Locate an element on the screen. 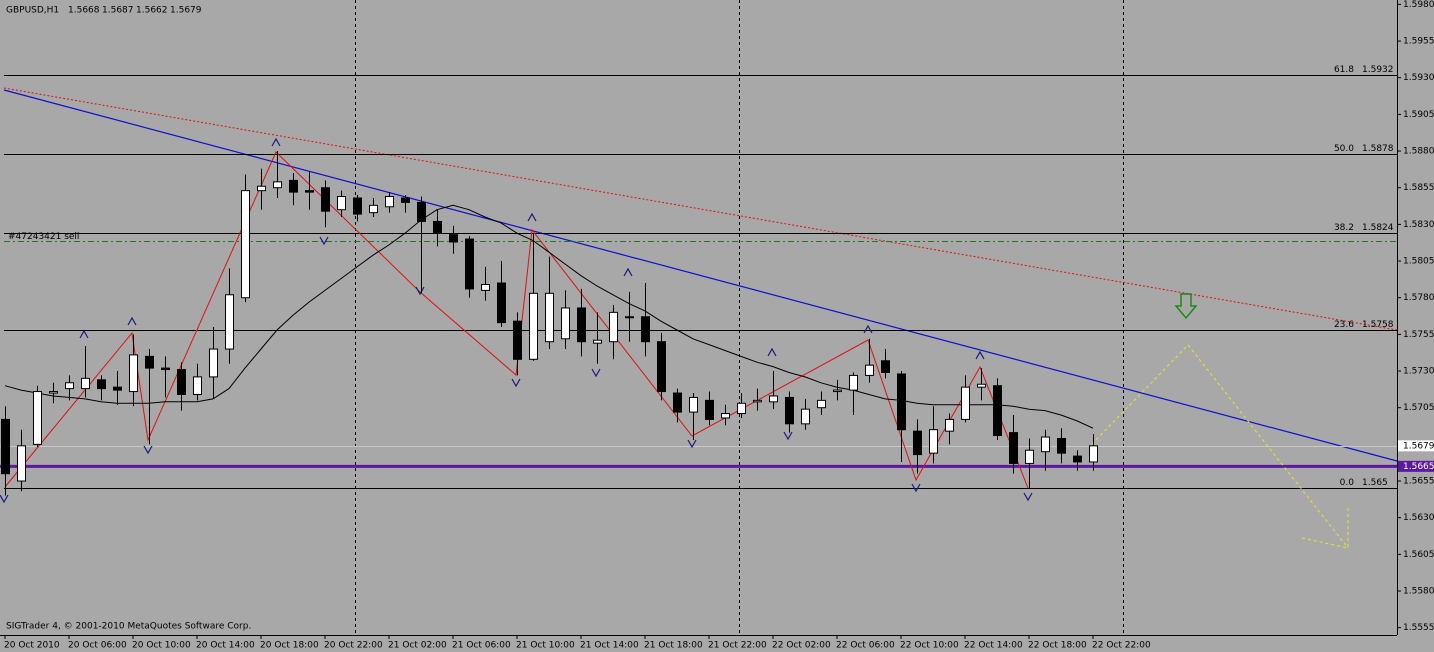 This screenshot has width=1434, height=652. x-tick-label: 20 Oct 2010 is located at coordinates (32, 646).